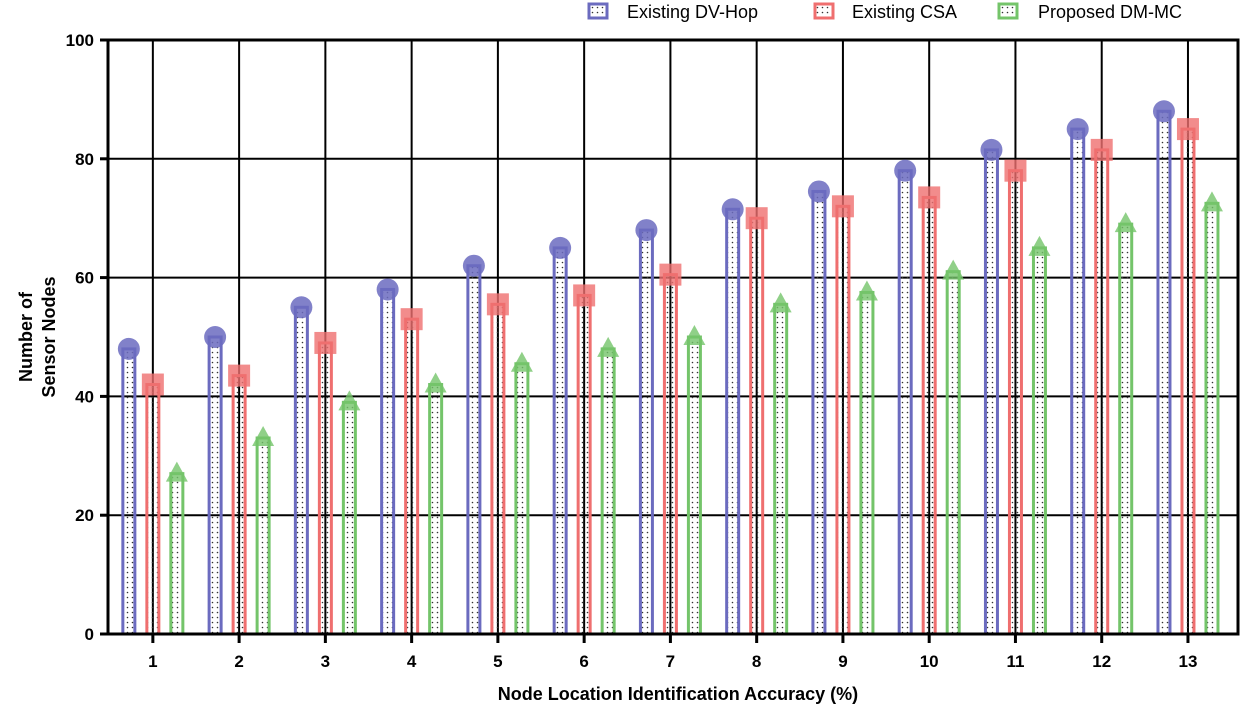  What do you see at coordinates (84, 515) in the screenshot?
I see `y-tick-label: 20` at bounding box center [84, 515].